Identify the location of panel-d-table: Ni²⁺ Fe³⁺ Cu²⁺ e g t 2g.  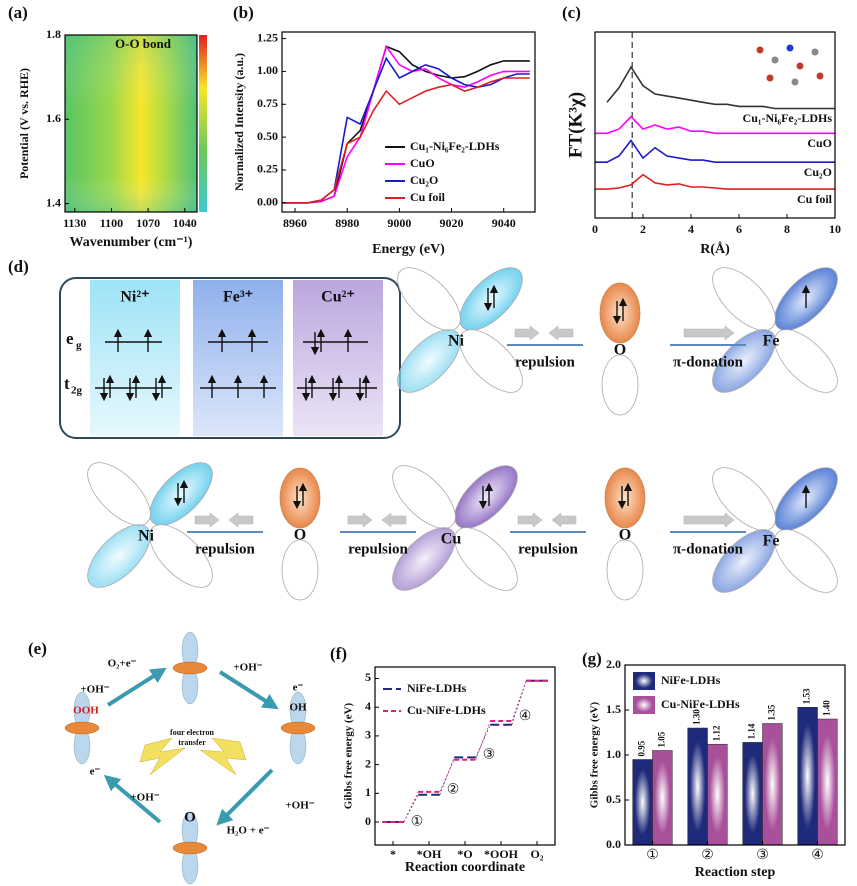
(230, 358).